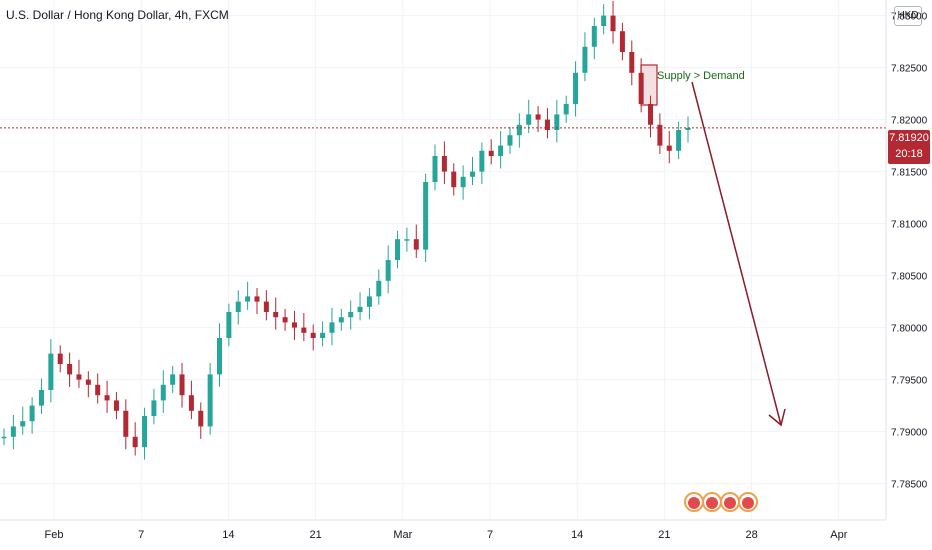 The image size is (932, 550). Describe the element at coordinates (909, 154) in the screenshot. I see `bar-countdown: 20:18` at that location.